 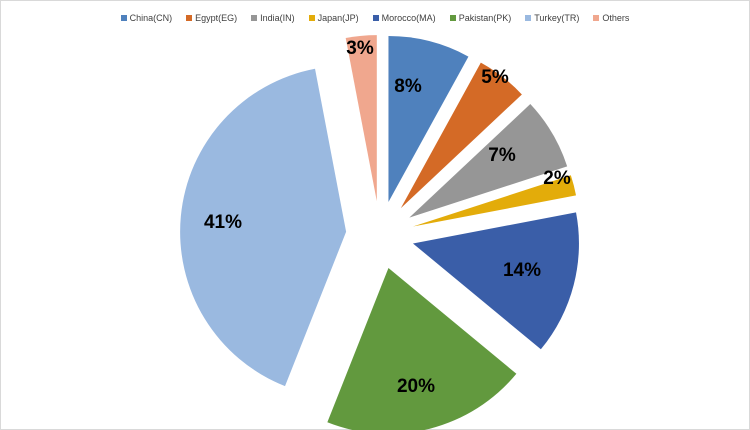 I want to click on data-label-morocco-ma: 14%, so click(x=522, y=270).